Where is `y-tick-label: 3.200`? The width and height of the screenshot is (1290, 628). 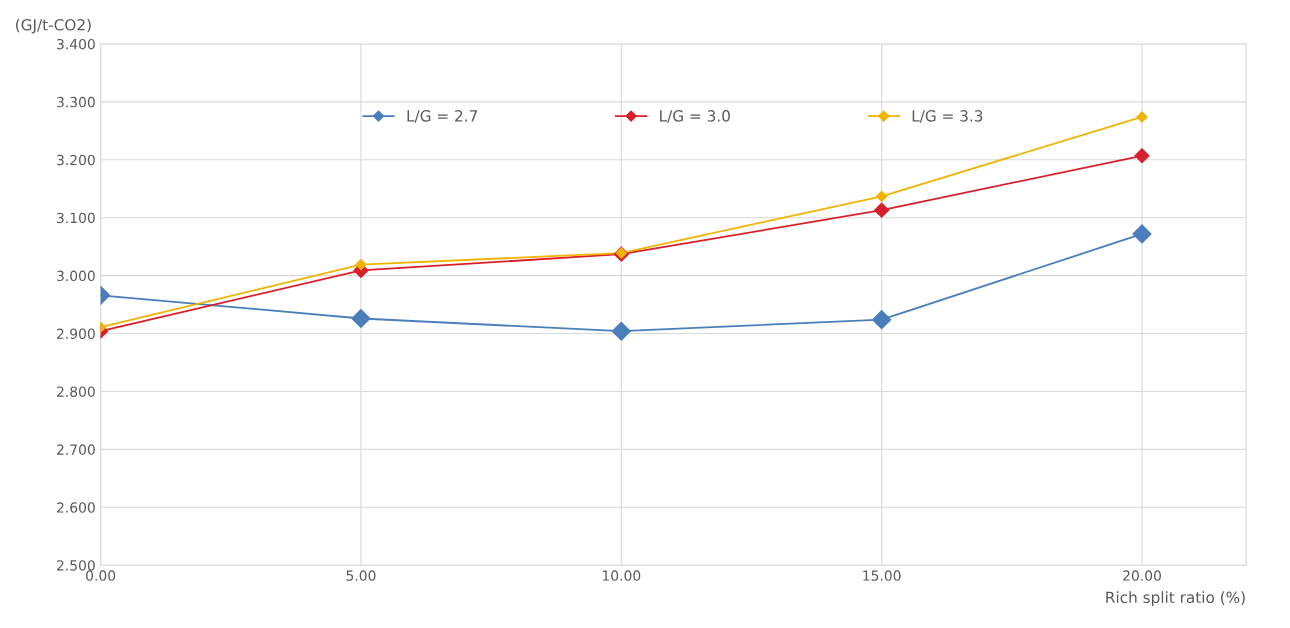
y-tick-label: 3.200 is located at coordinates (76, 160).